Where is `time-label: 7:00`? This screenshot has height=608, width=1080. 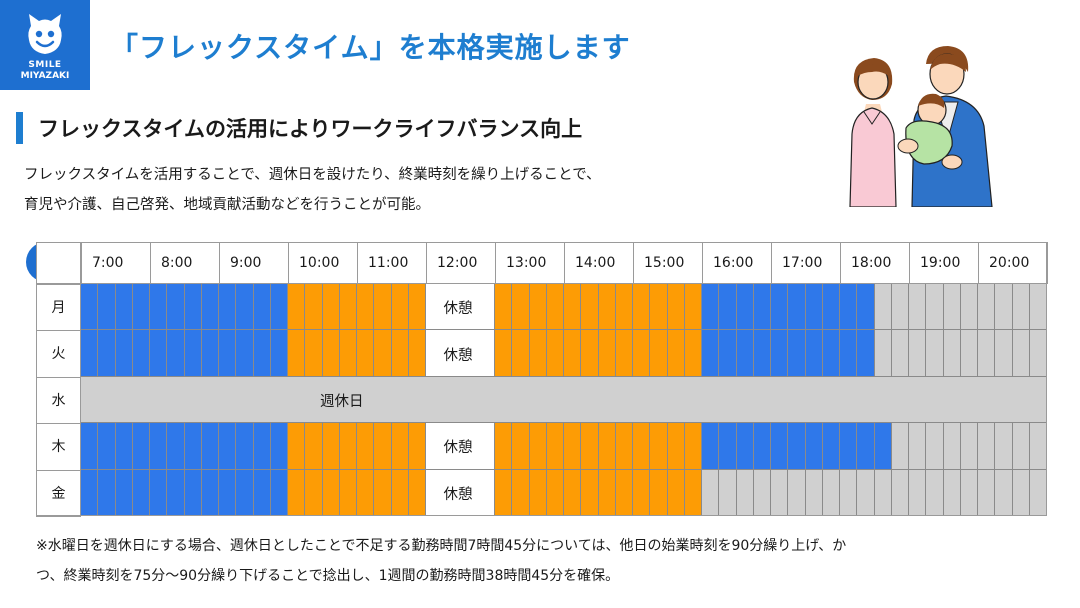
time-label: 7:00 is located at coordinates (116, 263).